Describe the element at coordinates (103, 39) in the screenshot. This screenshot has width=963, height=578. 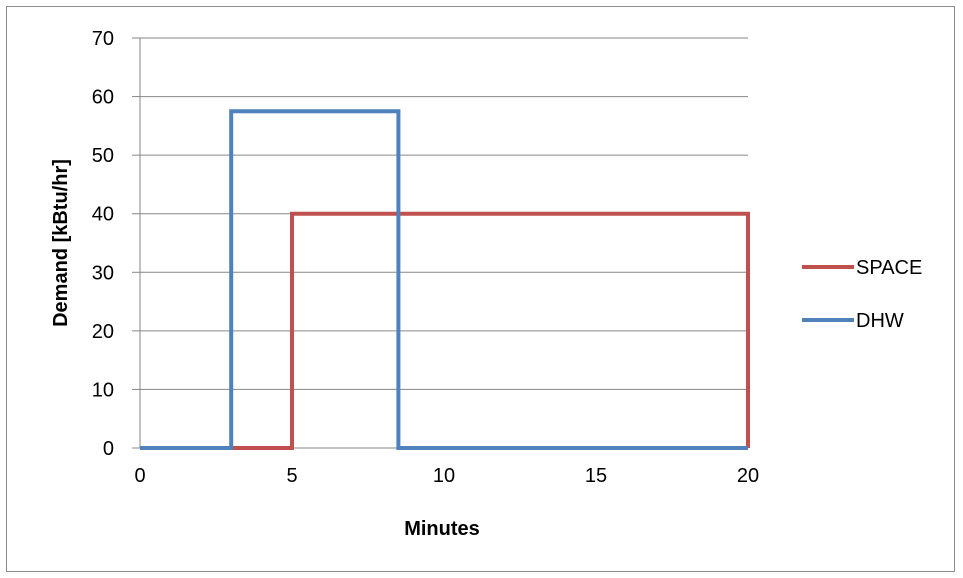
I see `y-tick-label: 70` at that location.